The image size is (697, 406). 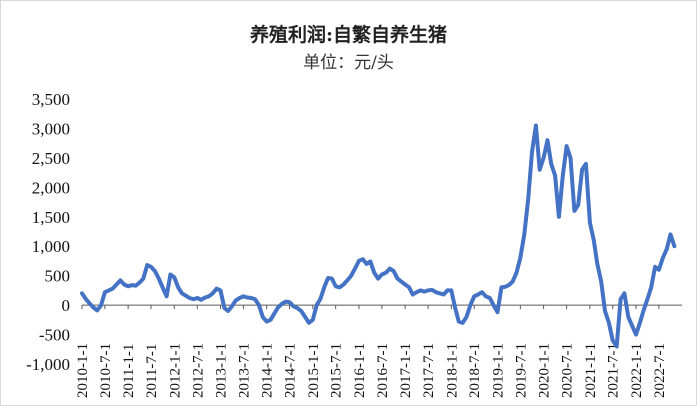 What do you see at coordinates (568, 370) in the screenshot?
I see `x-tick-label: 2020-7-1` at bounding box center [568, 370].